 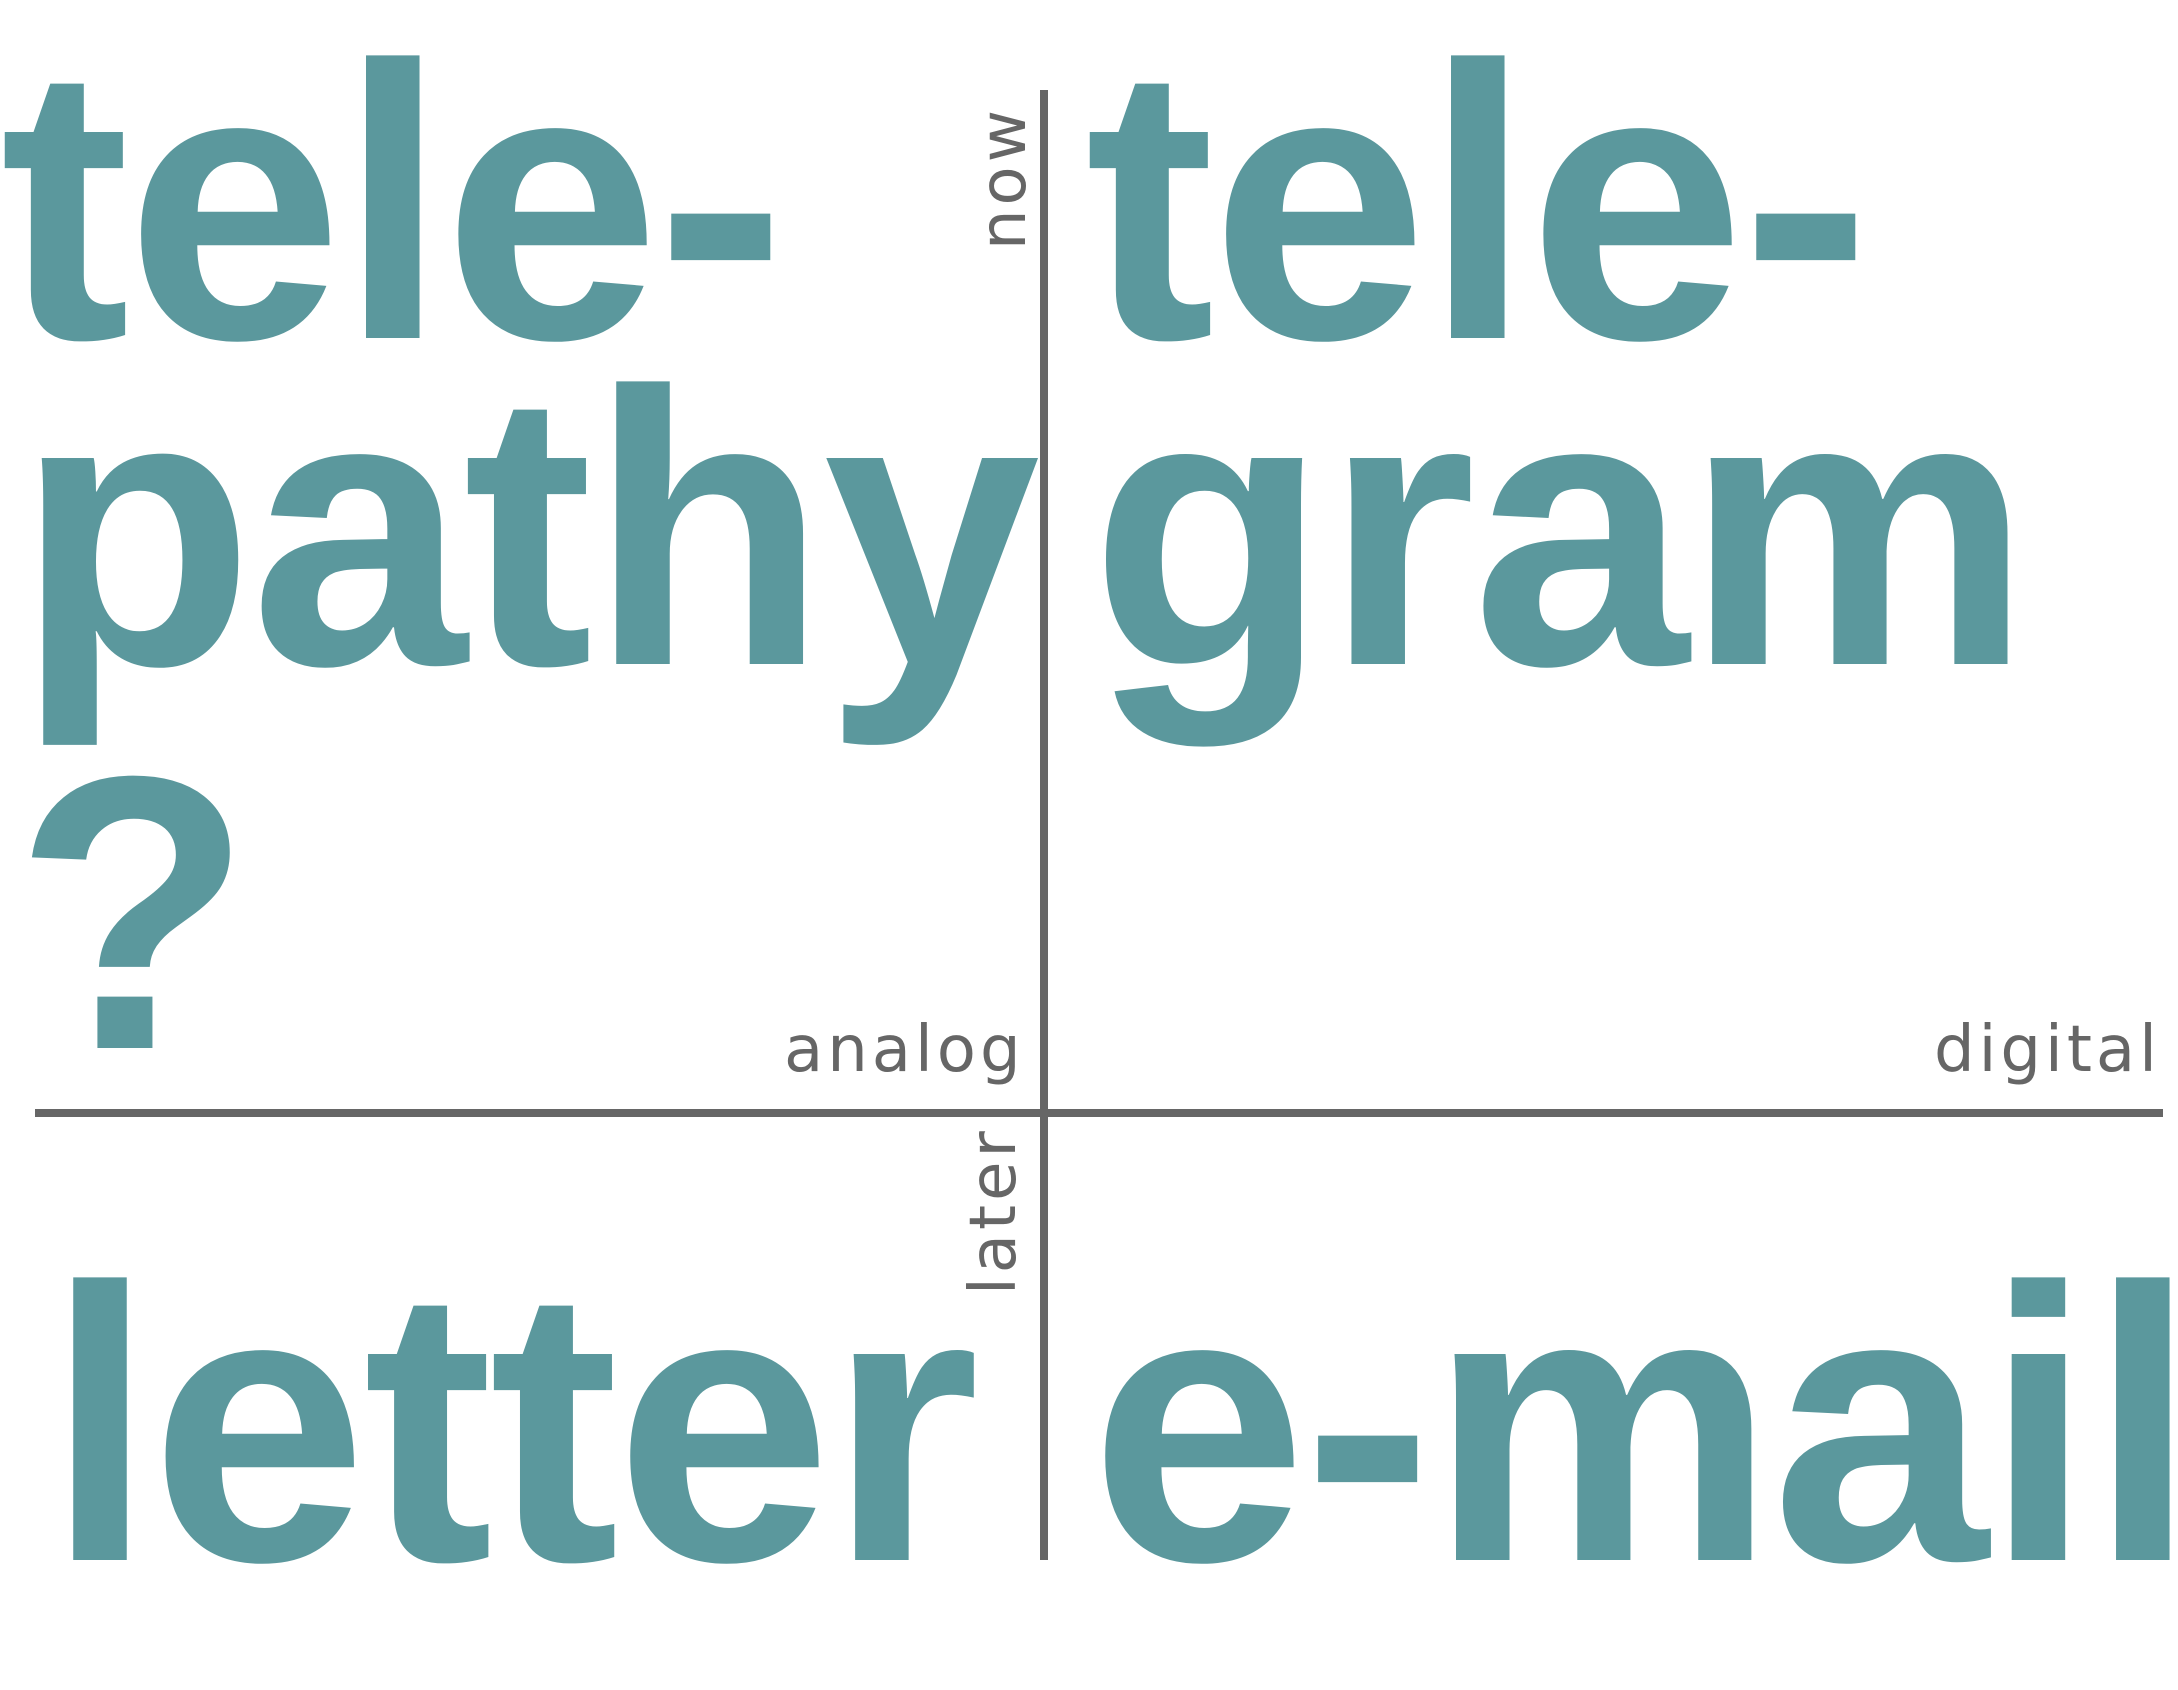 What do you see at coordinates (1099, 1113) in the screenshot?
I see `horizontal-axis` at bounding box center [1099, 1113].